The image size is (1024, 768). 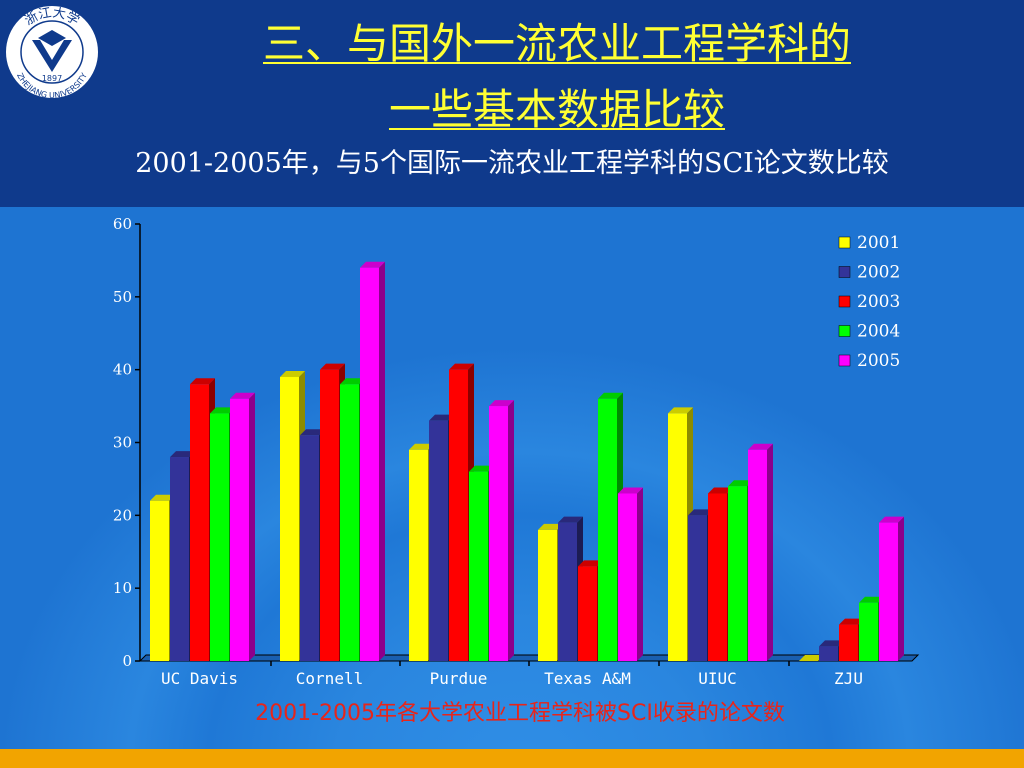 What do you see at coordinates (127, 661) in the screenshot?
I see `y-tick-label: 0` at bounding box center [127, 661].